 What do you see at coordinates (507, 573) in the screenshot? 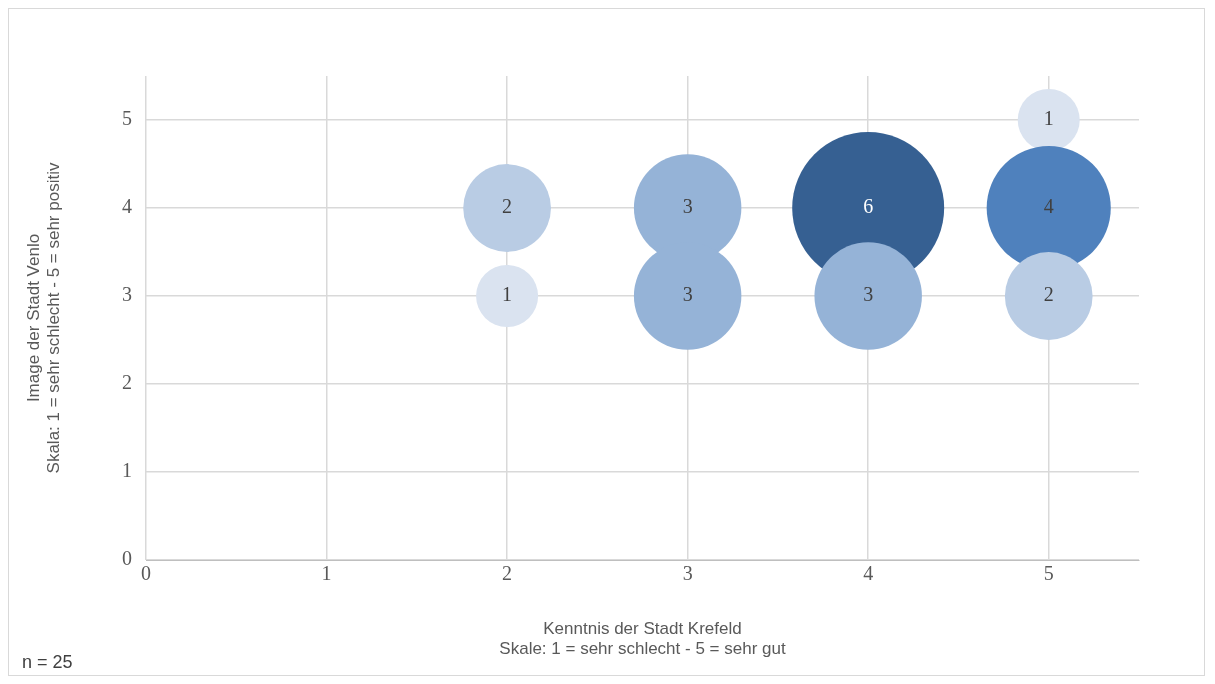
I see `x-tick-label: 2` at bounding box center [507, 573].